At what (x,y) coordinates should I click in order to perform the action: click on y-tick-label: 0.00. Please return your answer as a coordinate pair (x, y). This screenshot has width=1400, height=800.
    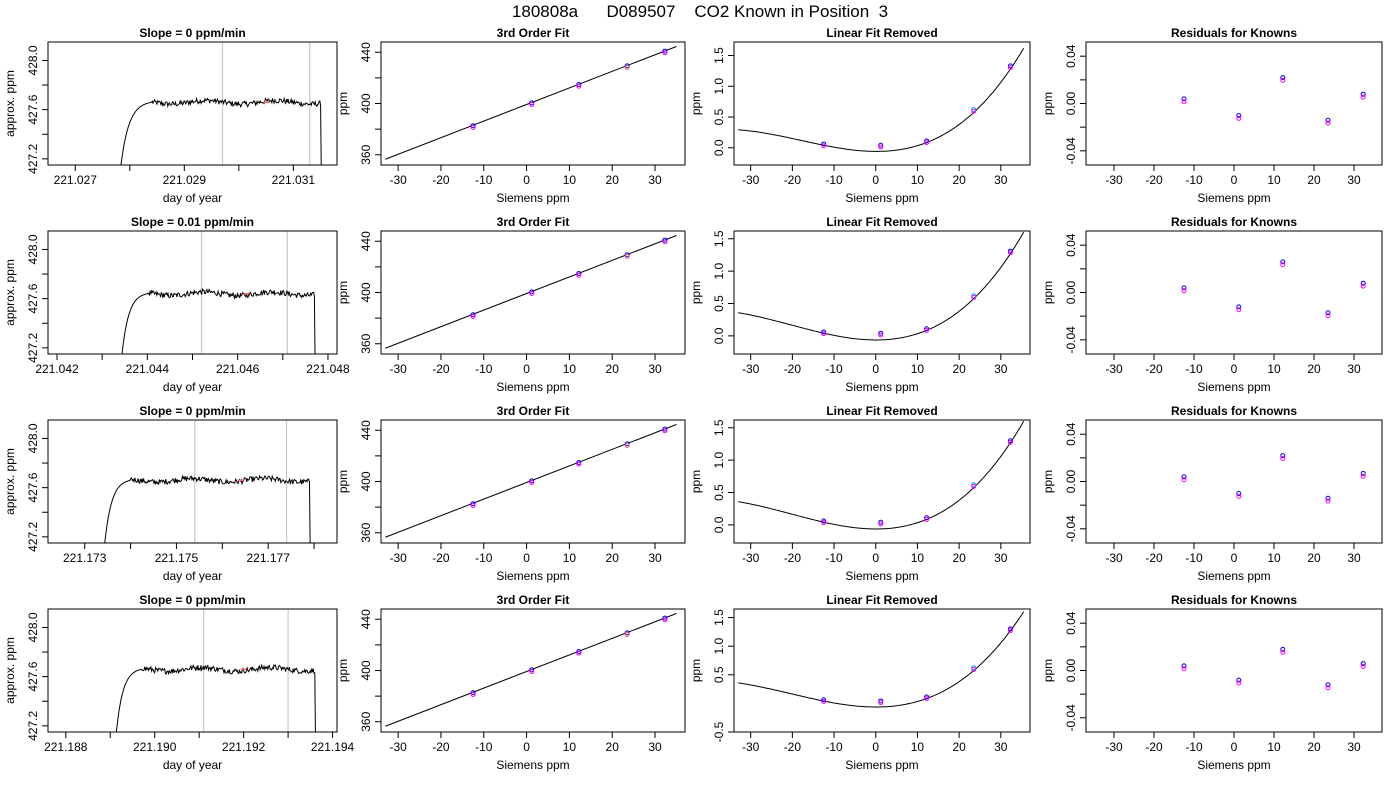
    Looking at the image, I should click on (1071, 670).